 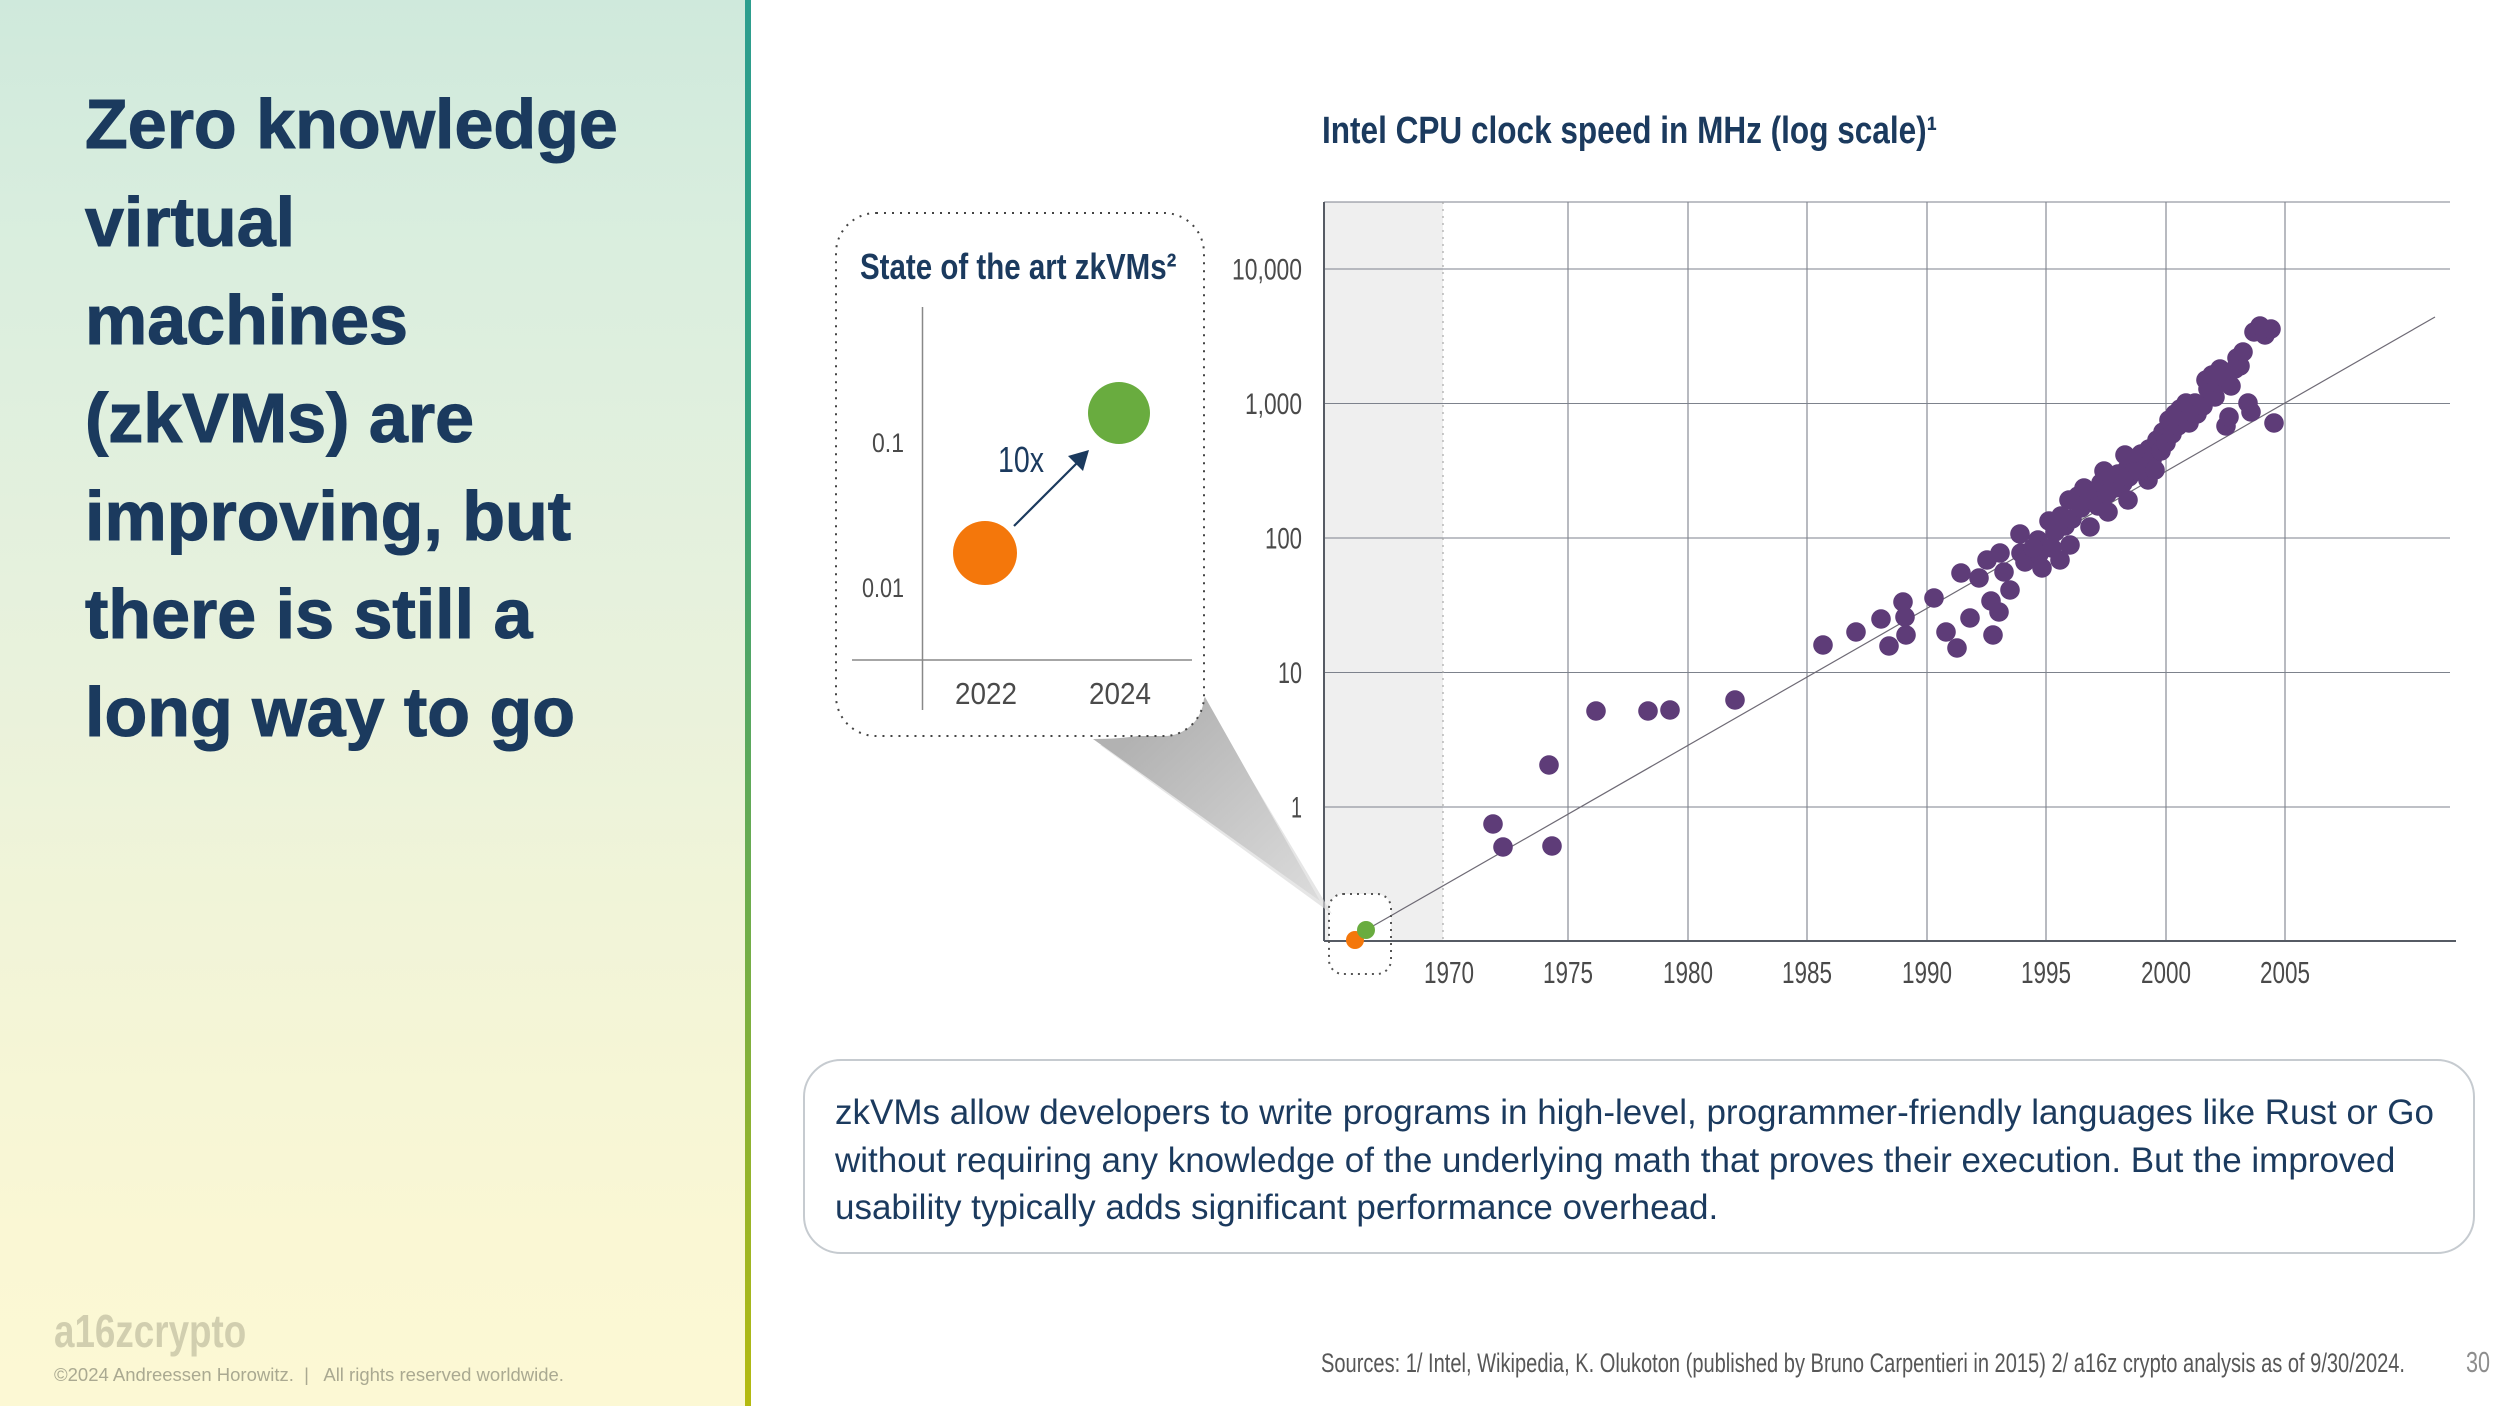 What do you see at coordinates (1807, 973) in the screenshot?
I see `svg-text: 1985` at bounding box center [1807, 973].